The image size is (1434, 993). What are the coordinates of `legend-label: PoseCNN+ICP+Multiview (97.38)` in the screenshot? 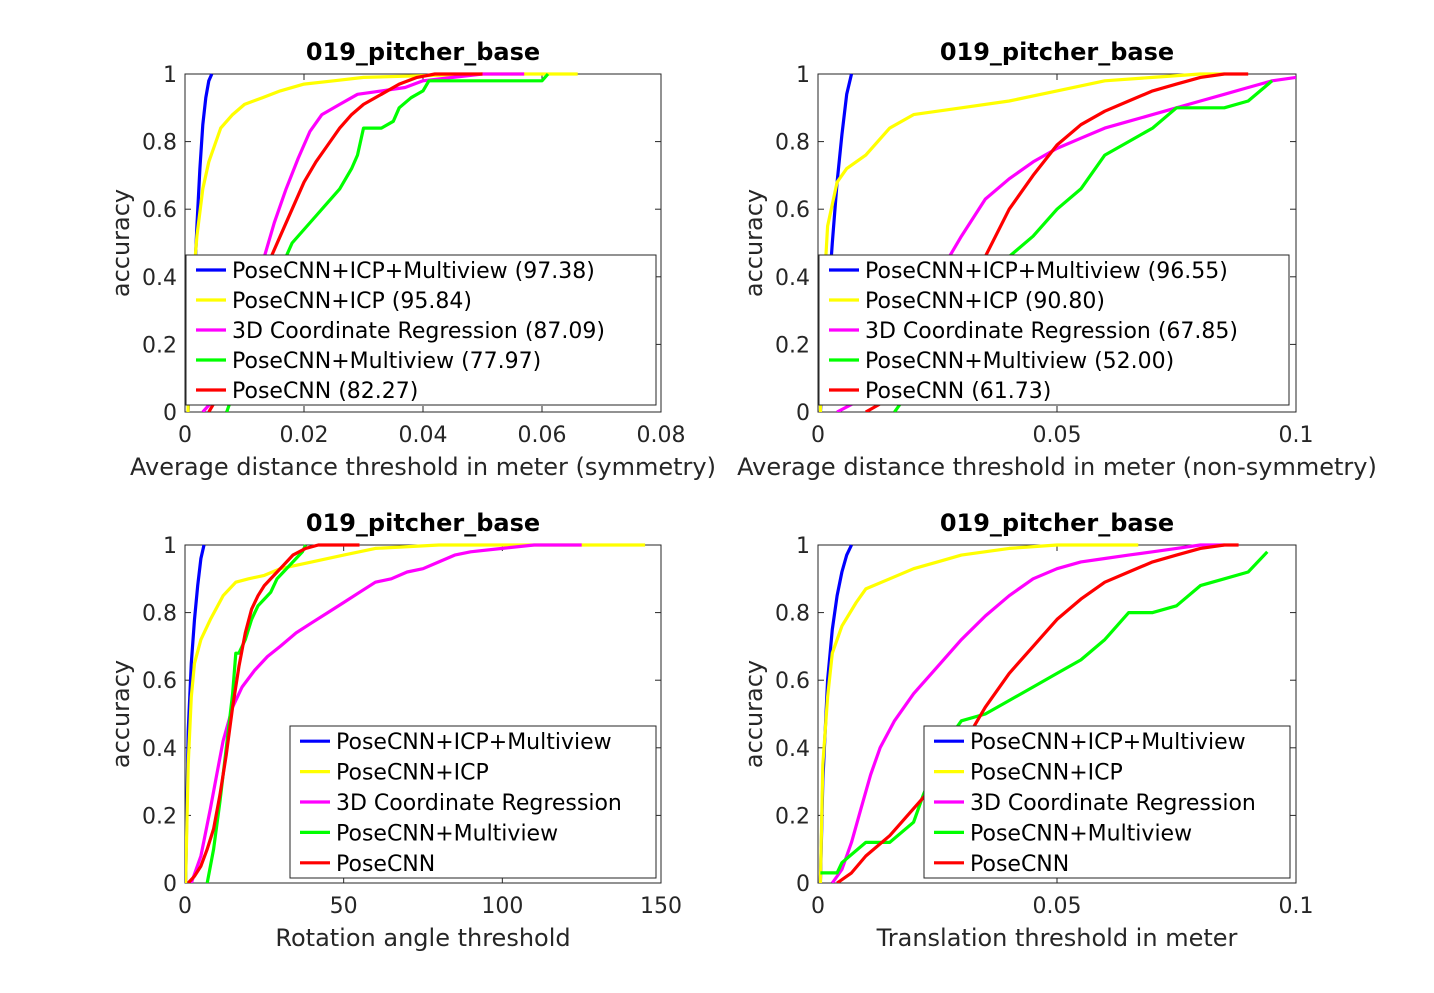 It's located at (413, 271).